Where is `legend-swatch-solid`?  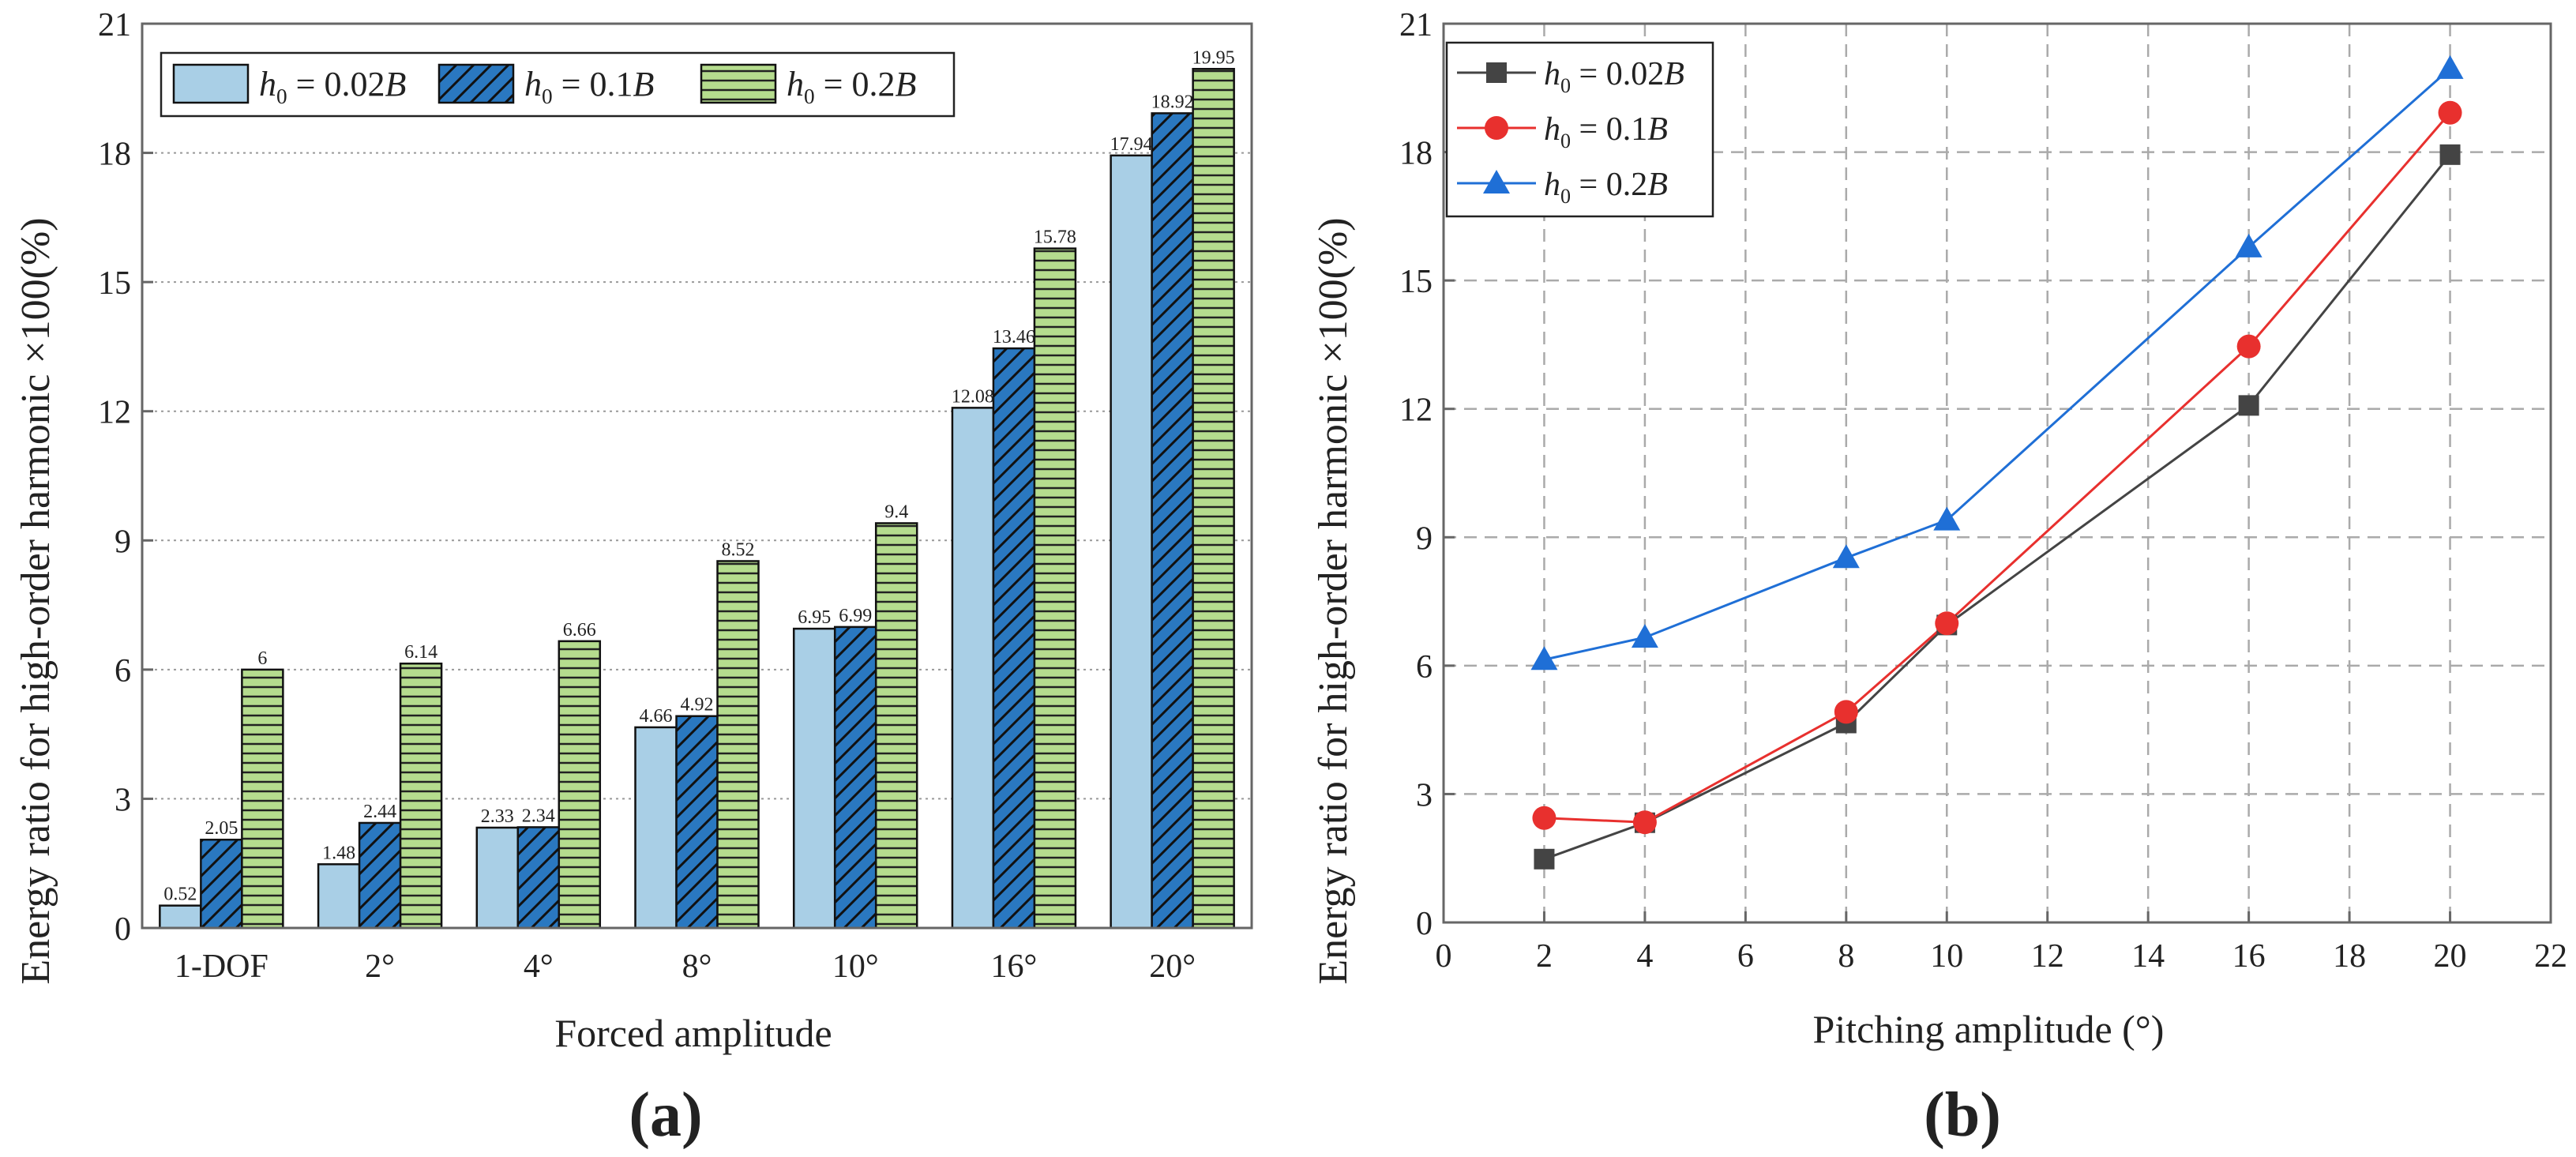
legend-swatch-solid is located at coordinates (211, 83).